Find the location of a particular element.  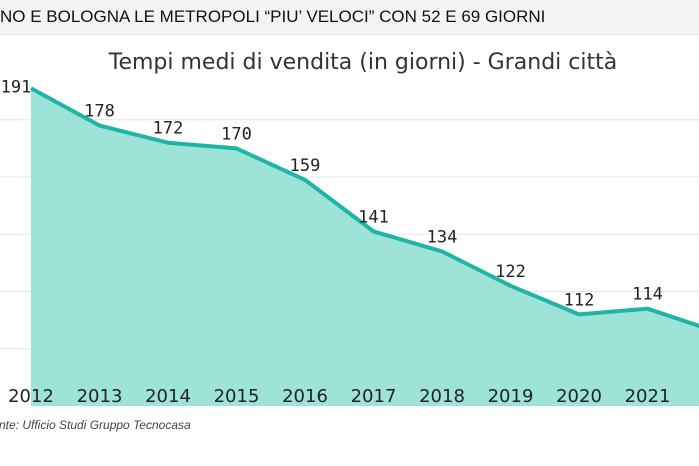

data-label: 170 is located at coordinates (236, 134).